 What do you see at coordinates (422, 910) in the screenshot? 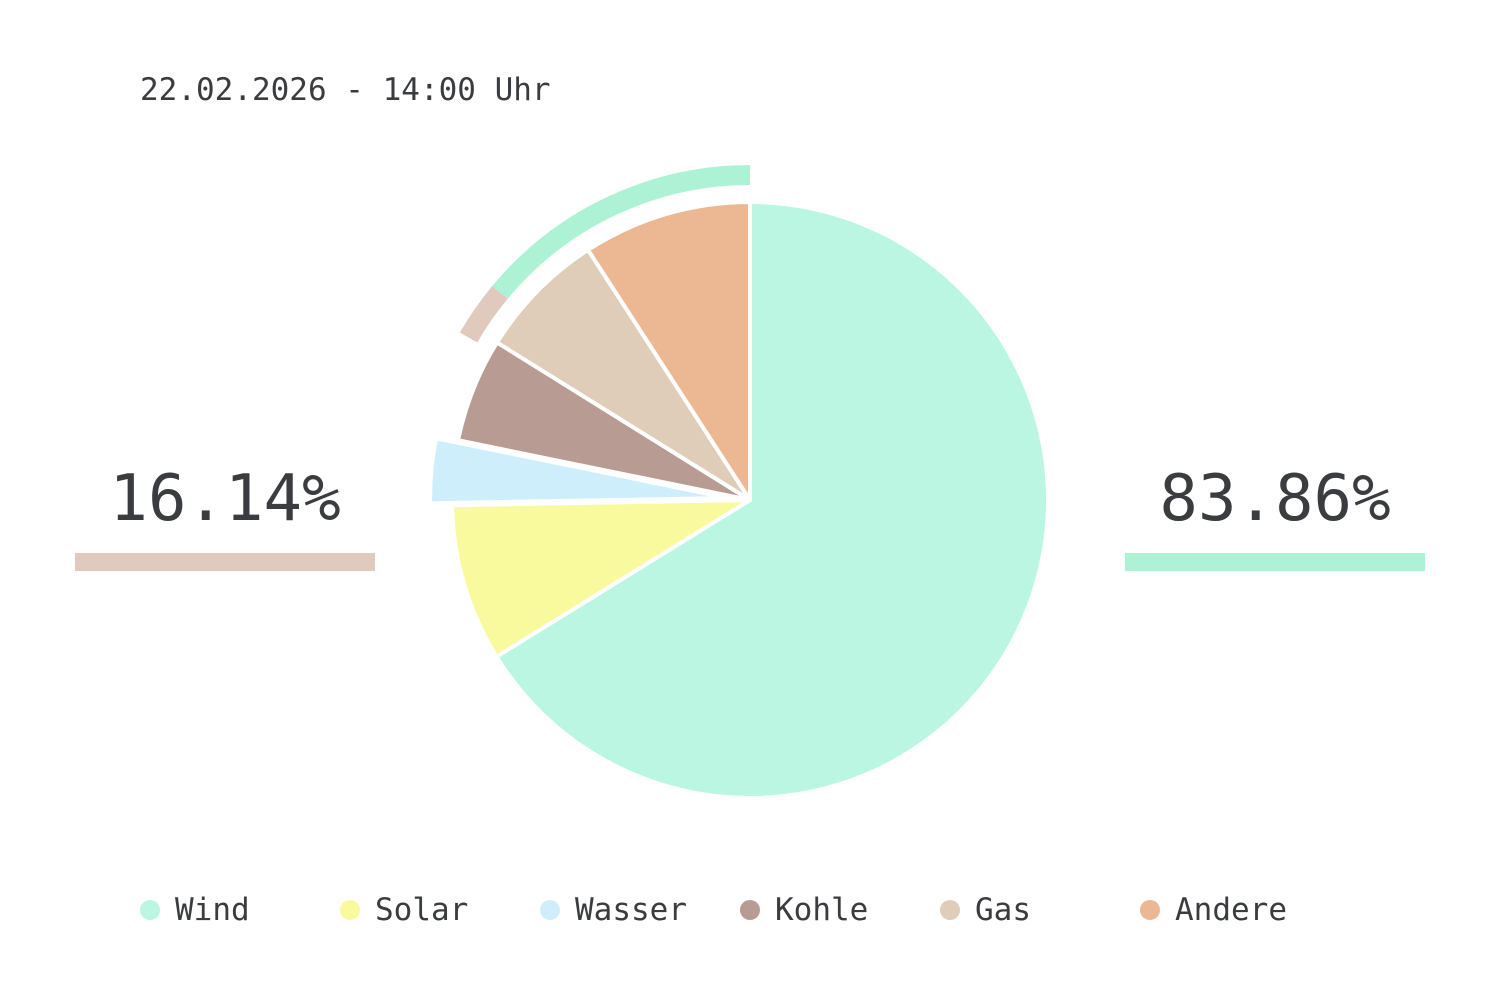
I see `legend-label: Solar` at bounding box center [422, 910].